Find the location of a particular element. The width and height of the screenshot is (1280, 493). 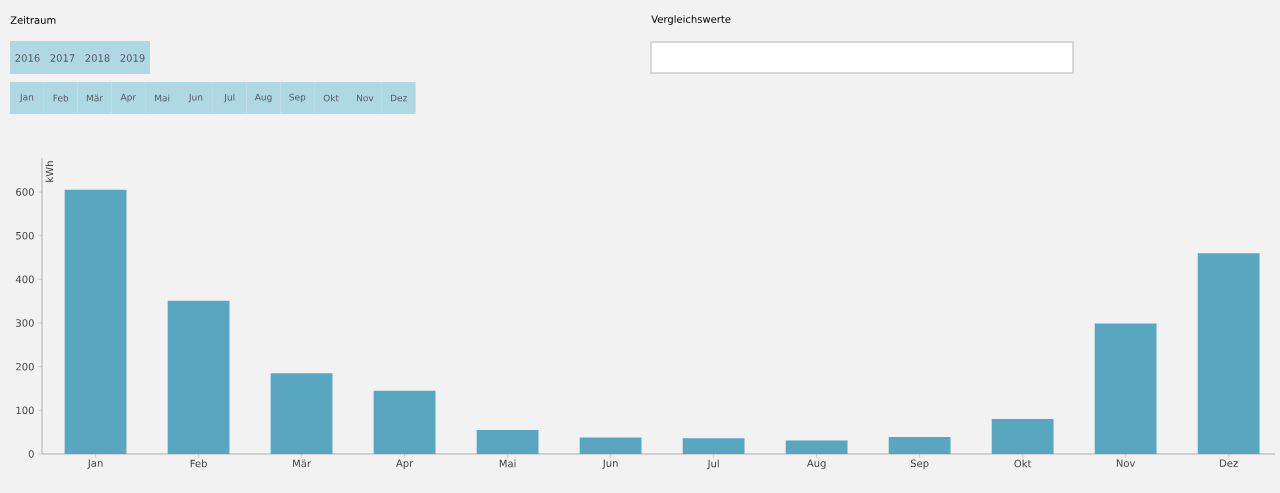

text: Mai is located at coordinates (162, 98).